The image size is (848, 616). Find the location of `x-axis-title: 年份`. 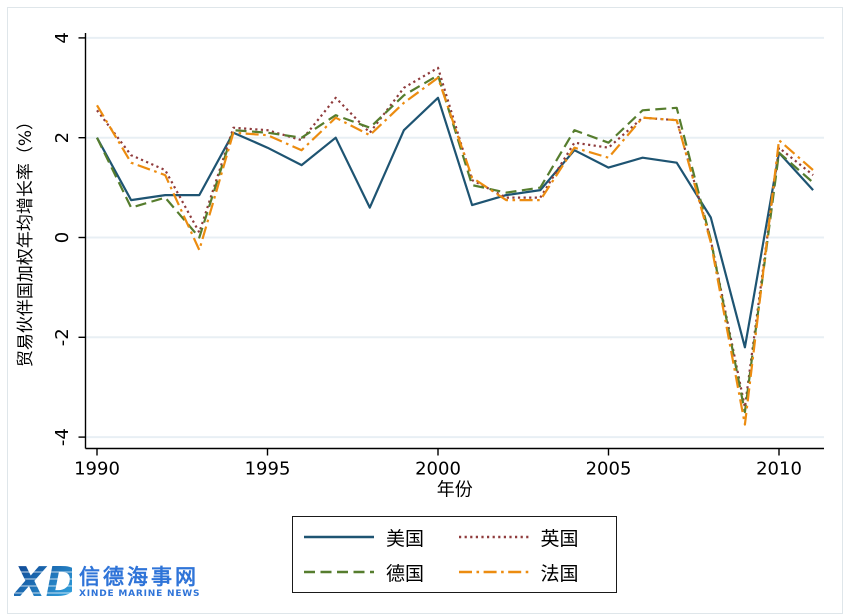

x-axis-title: 年份 is located at coordinates (455, 490).